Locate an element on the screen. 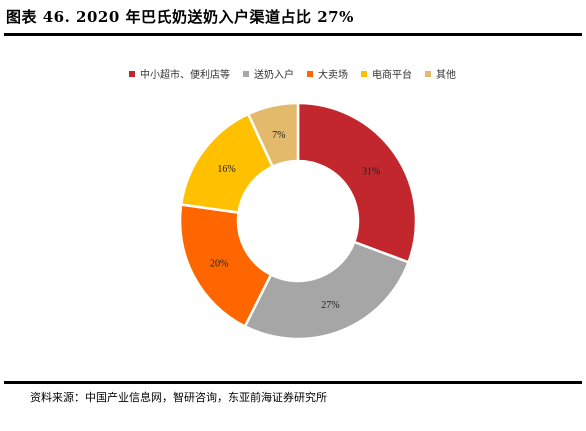 This screenshot has height=431, width=586. bottom-rule is located at coordinates (293, 382).